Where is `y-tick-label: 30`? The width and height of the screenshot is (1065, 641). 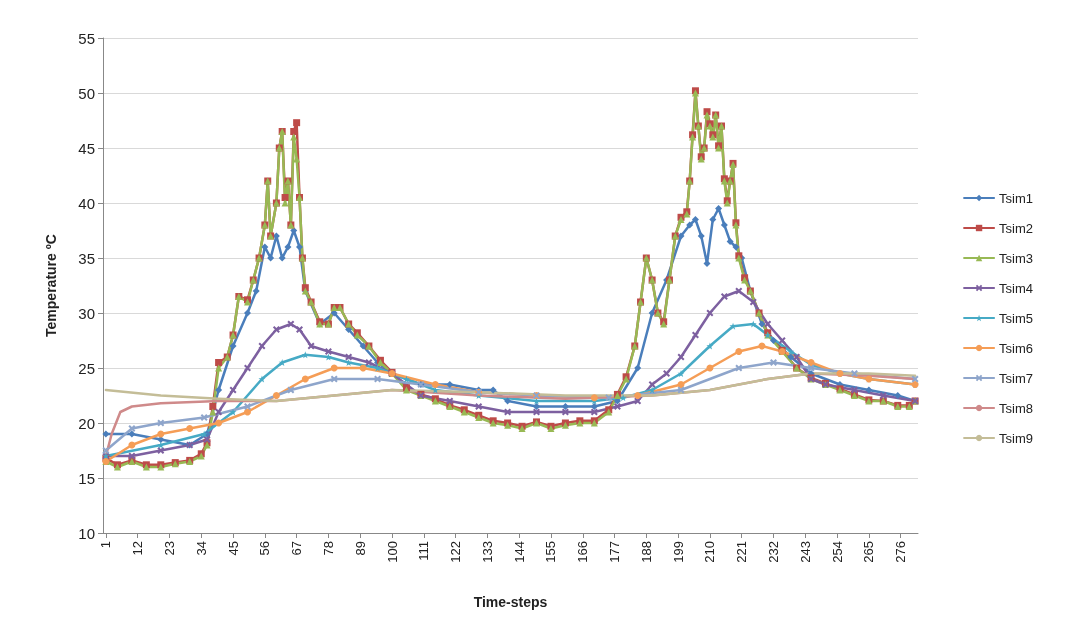
y-tick-label: 30 is located at coordinates (86, 313).